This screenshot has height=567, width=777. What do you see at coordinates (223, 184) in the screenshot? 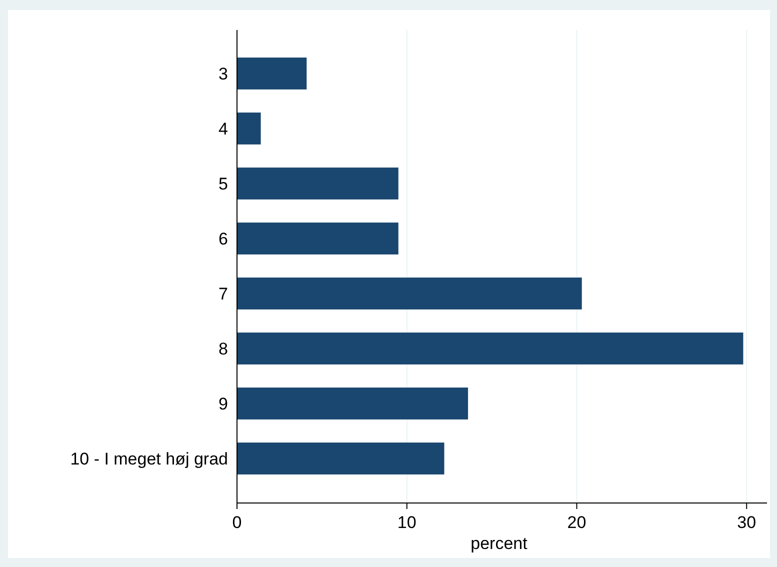
I see `y-tick-label: 5` at bounding box center [223, 184].